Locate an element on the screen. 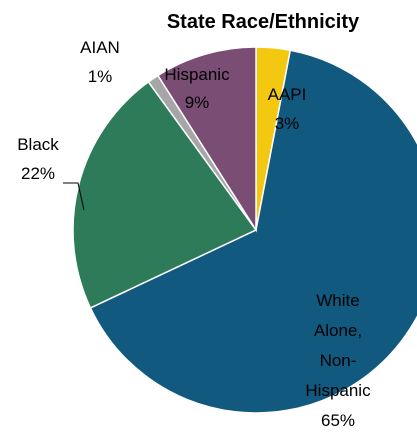 The width and height of the screenshot is (417, 443). aian-label-name: AIAN is located at coordinates (100, 47).